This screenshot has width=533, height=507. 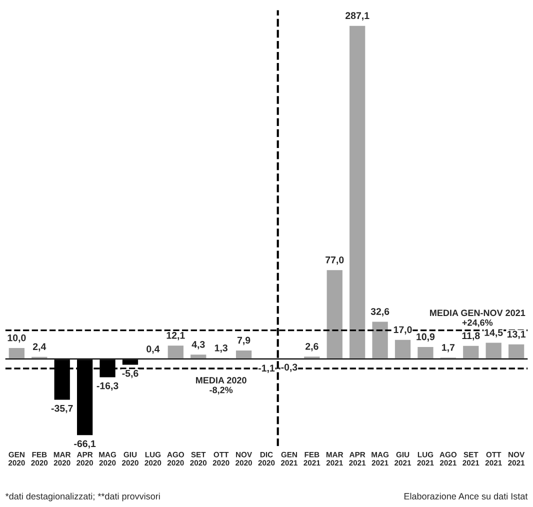 I want to click on data-label: 12,1, so click(x=175, y=336).